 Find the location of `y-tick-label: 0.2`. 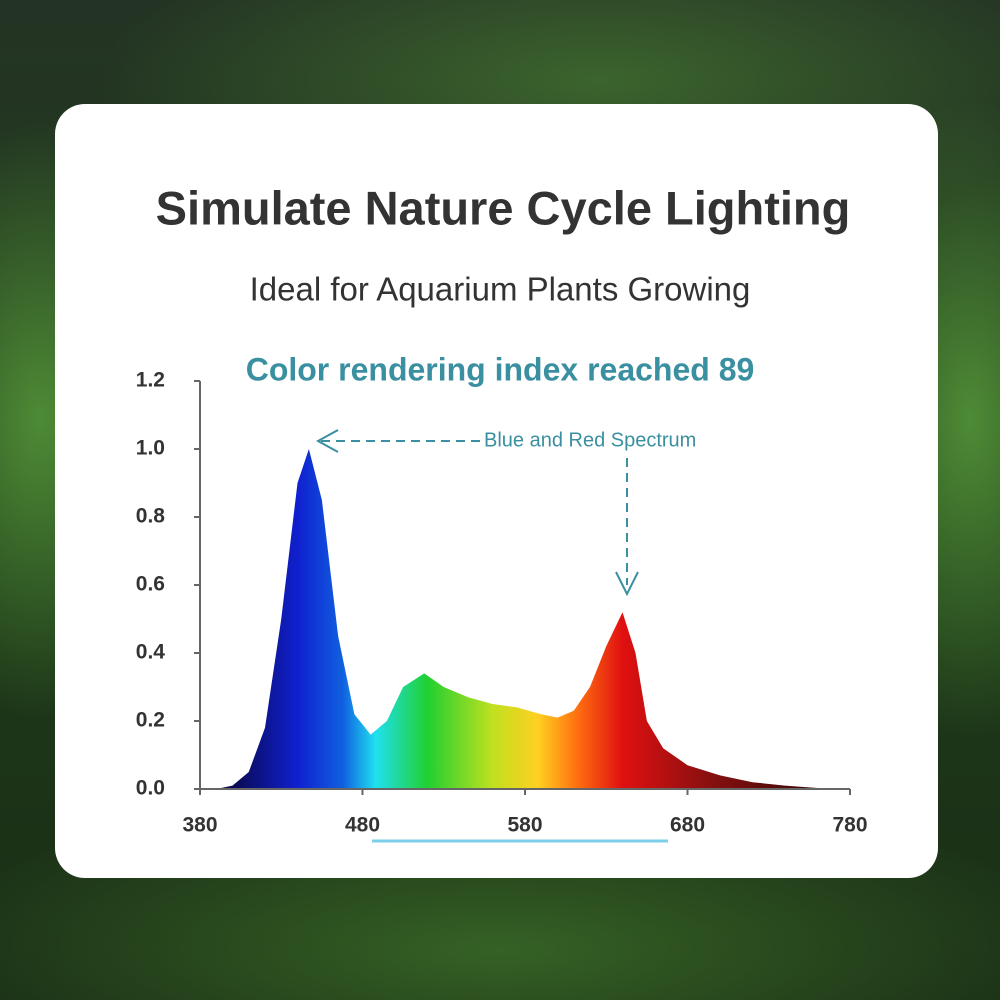

y-tick-label: 0.2 is located at coordinates (150, 720).